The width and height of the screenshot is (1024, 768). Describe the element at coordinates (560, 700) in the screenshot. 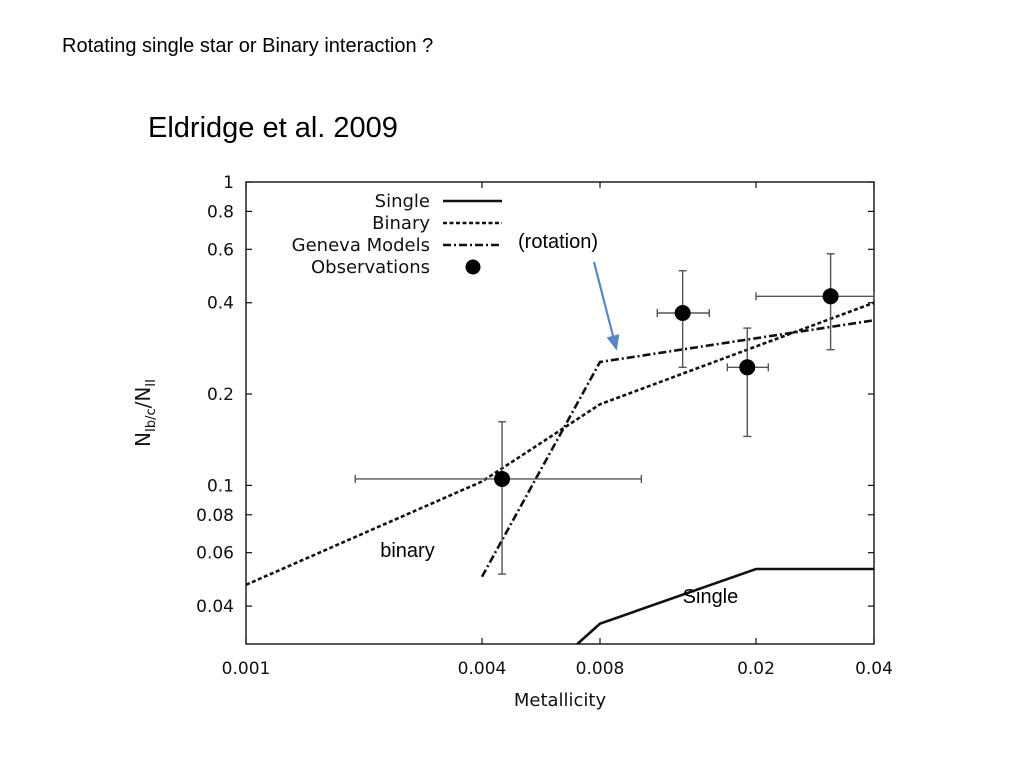

I see `x-axis-title: Metallicity` at that location.